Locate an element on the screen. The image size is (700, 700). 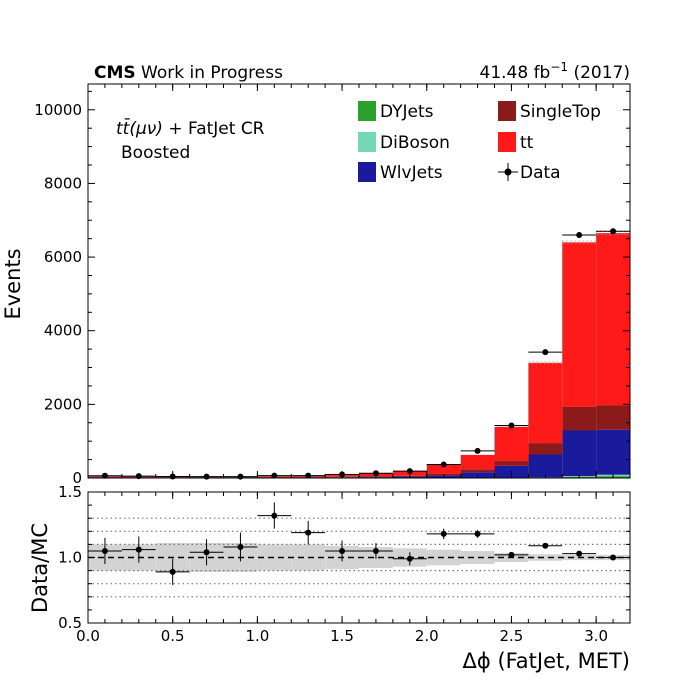
lumi-exponent: −1 is located at coordinates (559, 67).